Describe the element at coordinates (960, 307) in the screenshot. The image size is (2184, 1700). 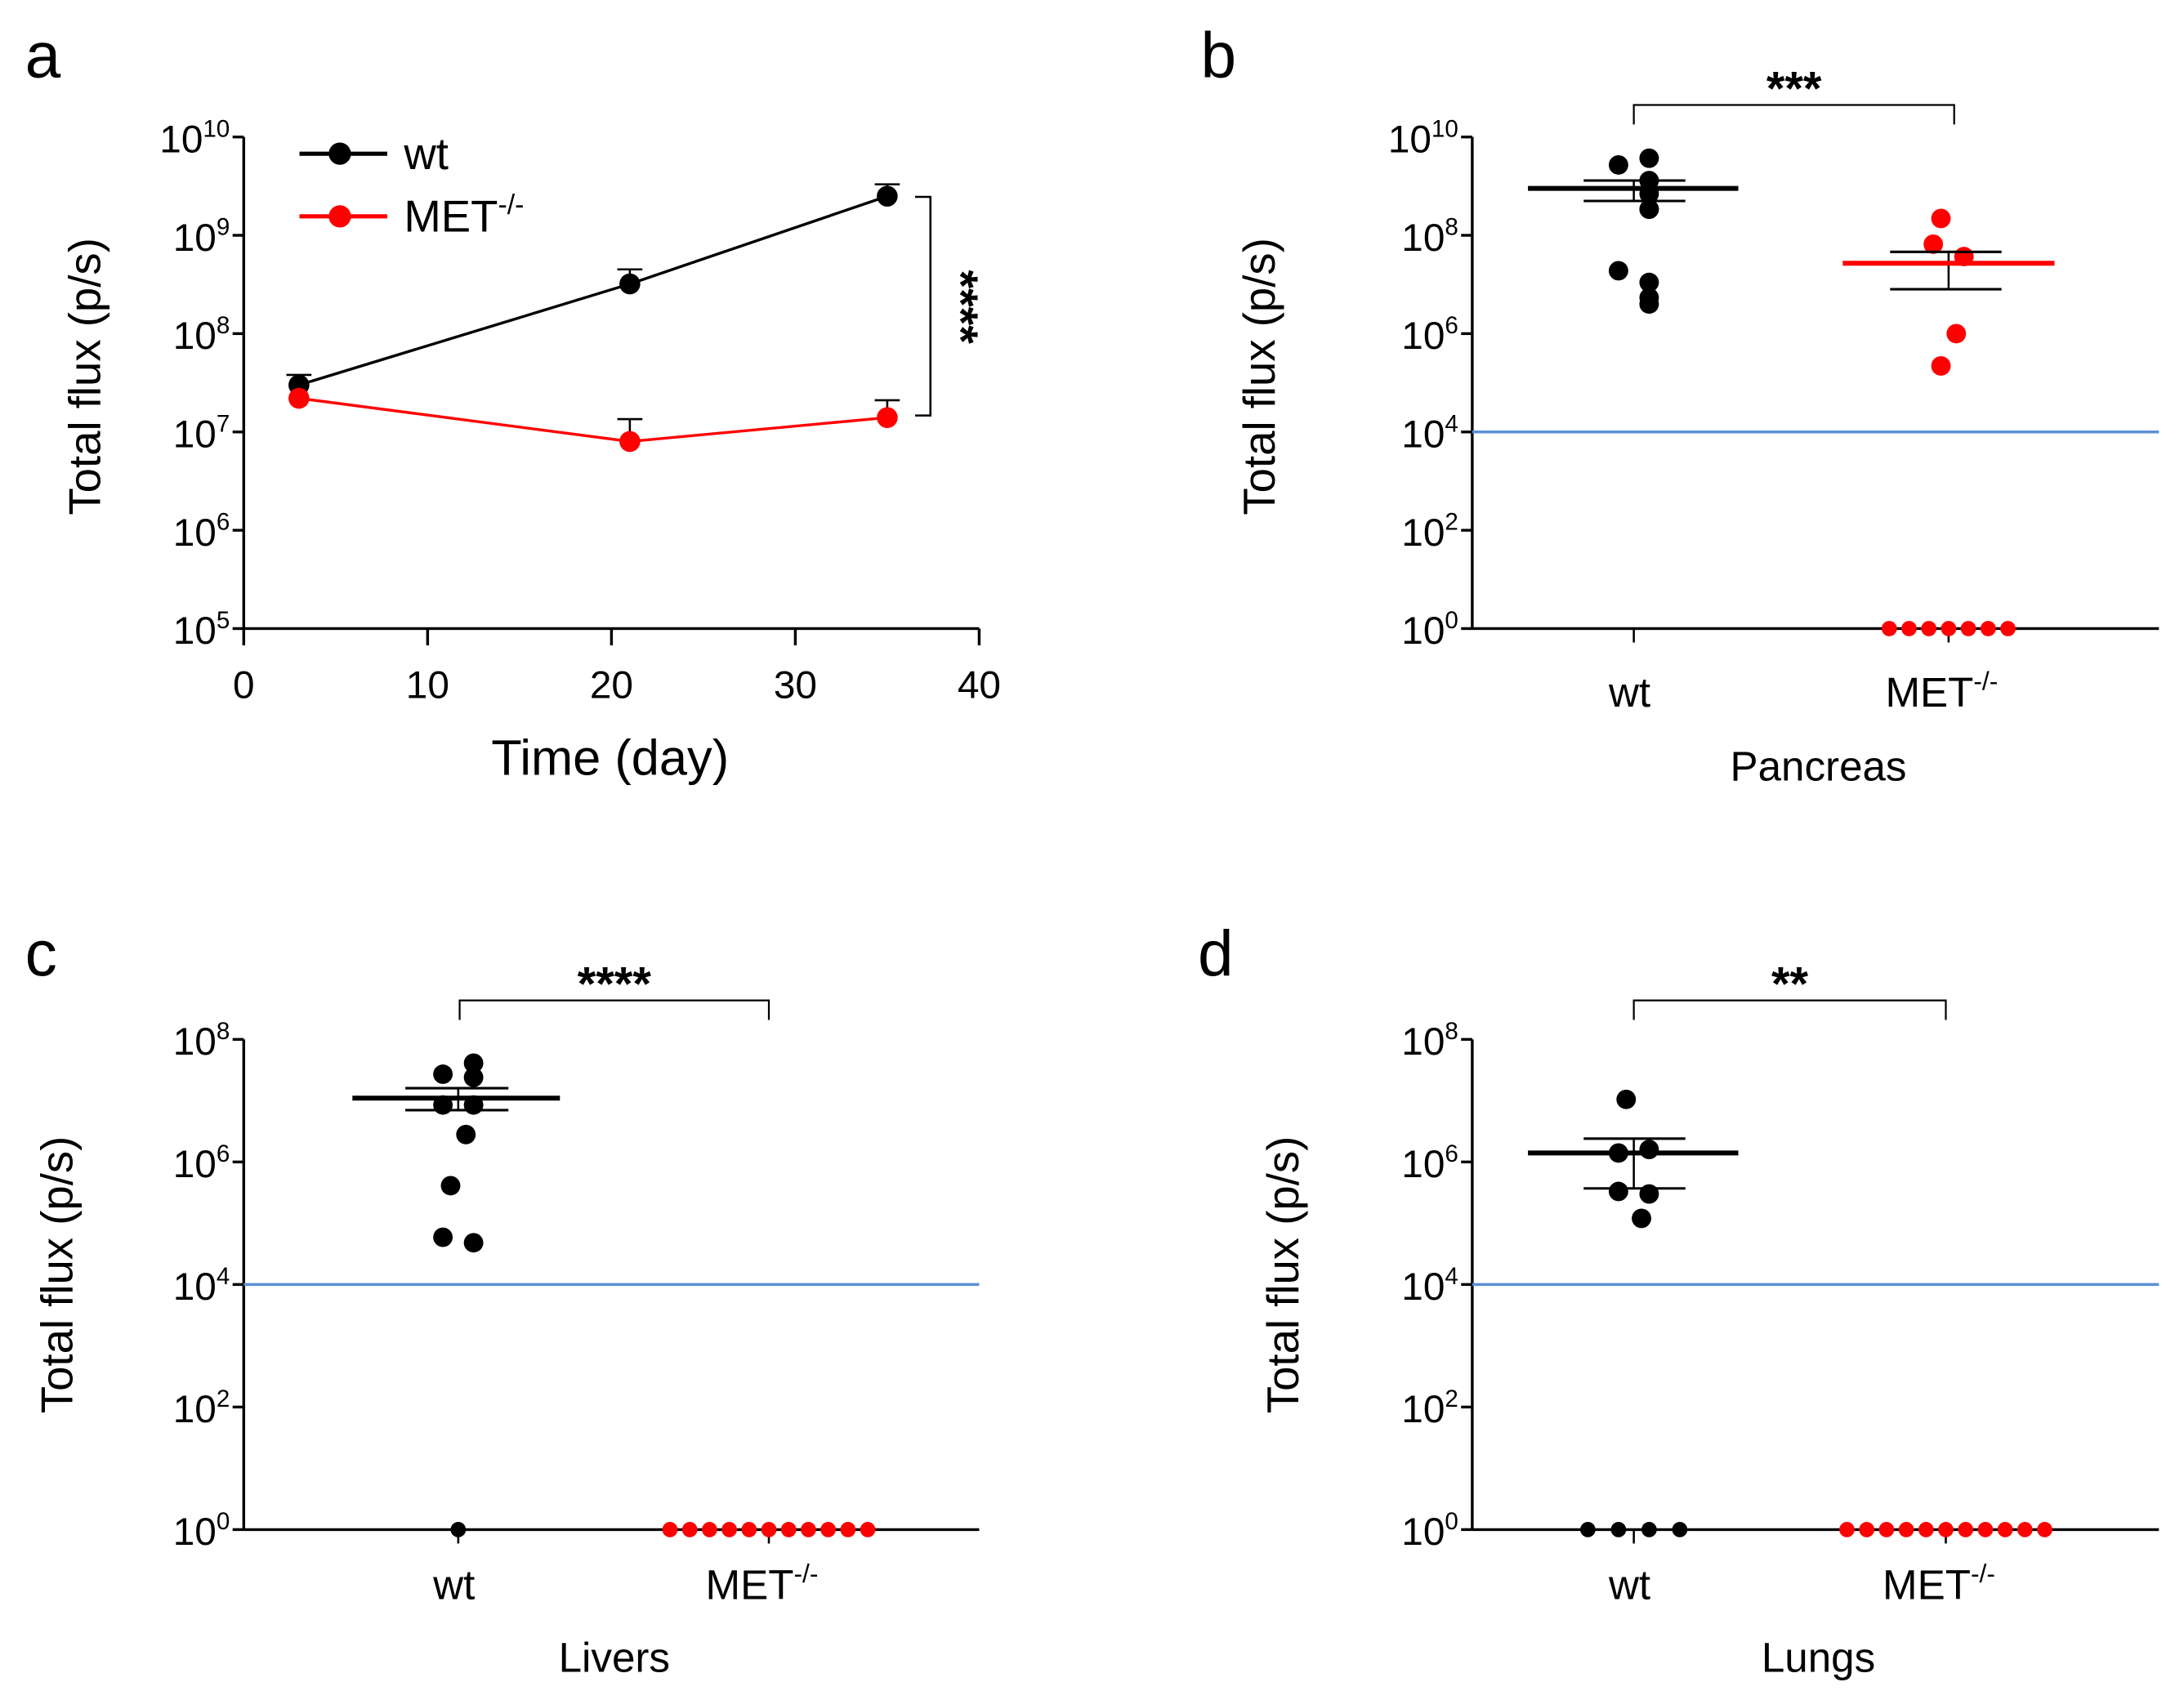
I see `significance-stars: ****` at that location.